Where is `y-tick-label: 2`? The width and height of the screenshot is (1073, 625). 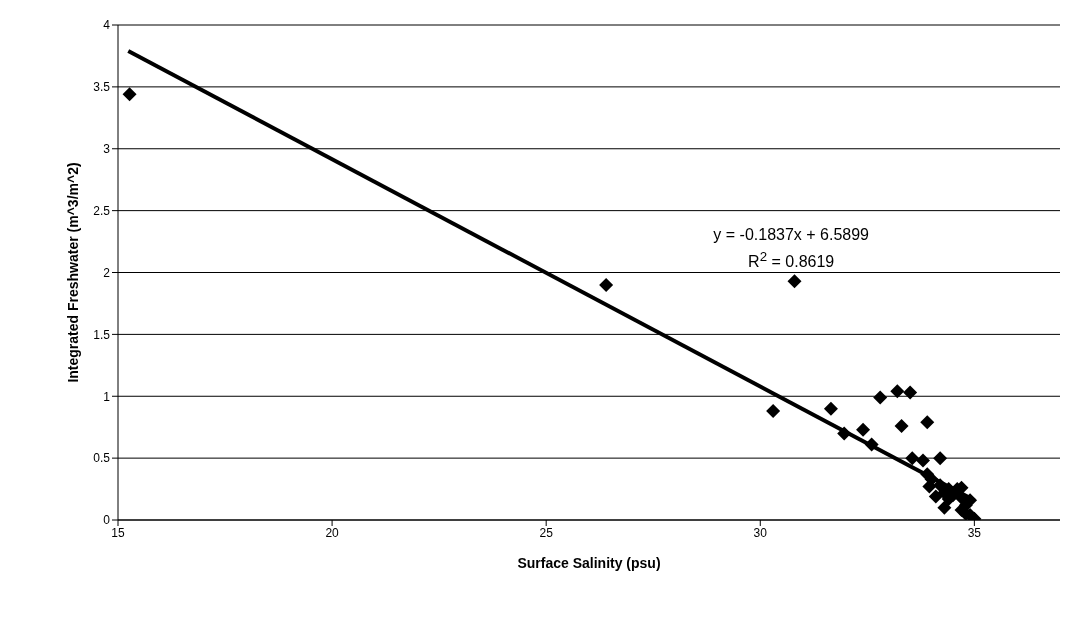 y-tick-label: 2 is located at coordinates (107, 272).